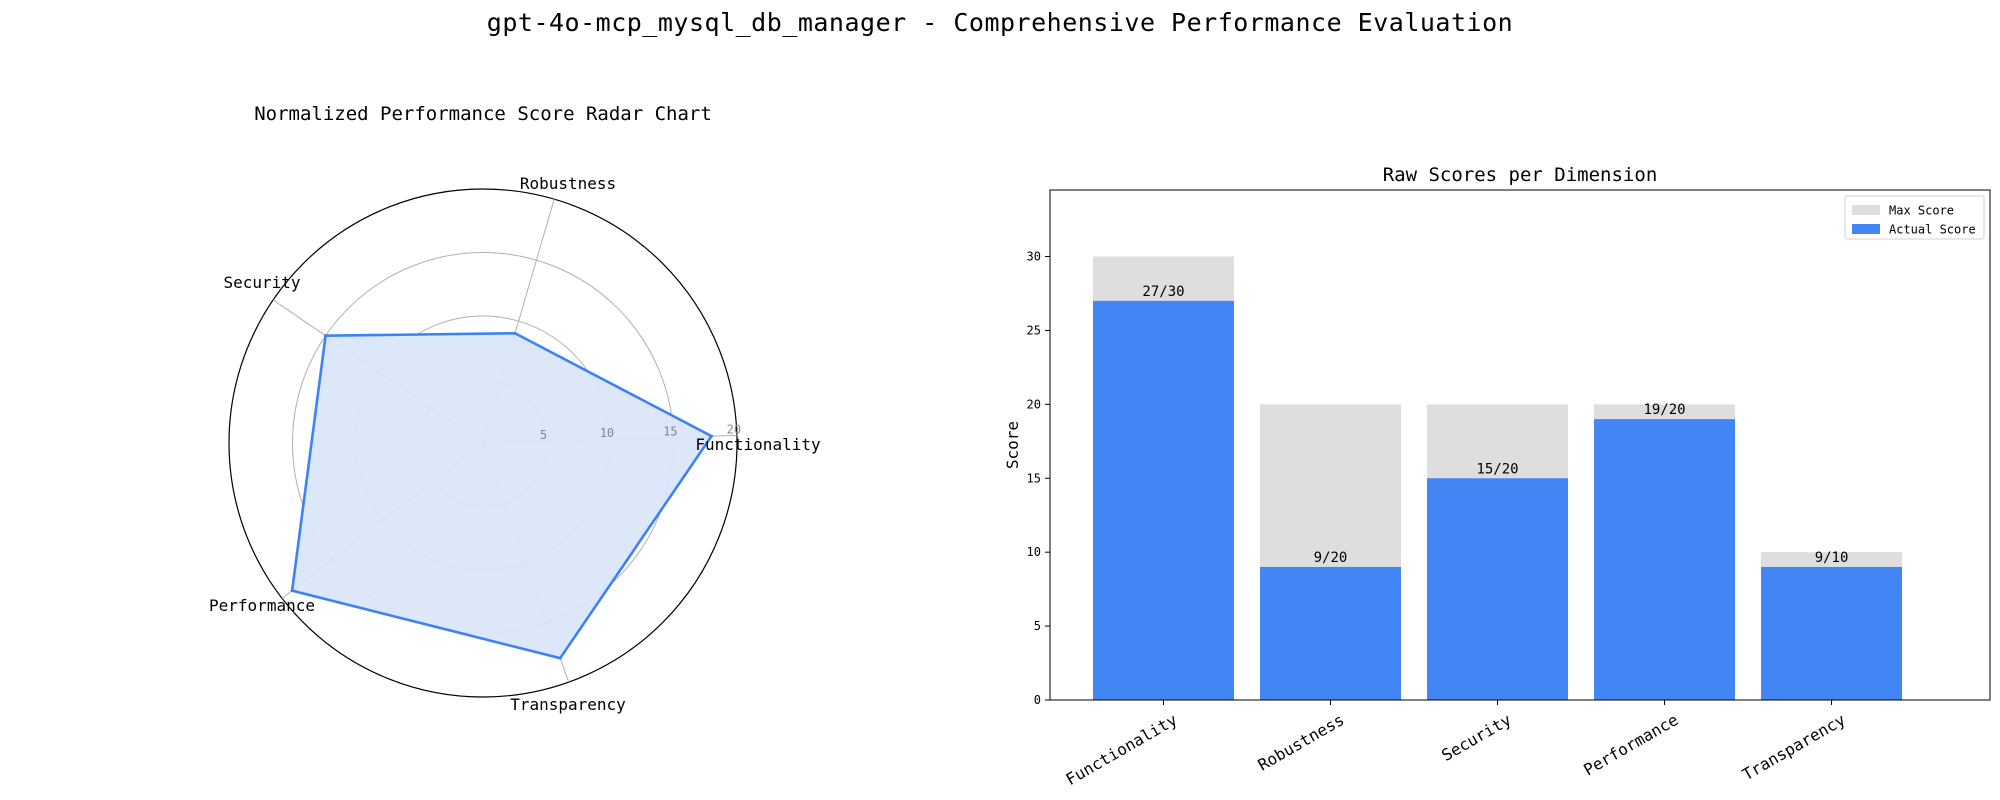 This screenshot has height=800, width=2000. Describe the element at coordinates (1012, 445) in the screenshot. I see `y-axis-label: Score` at that location.